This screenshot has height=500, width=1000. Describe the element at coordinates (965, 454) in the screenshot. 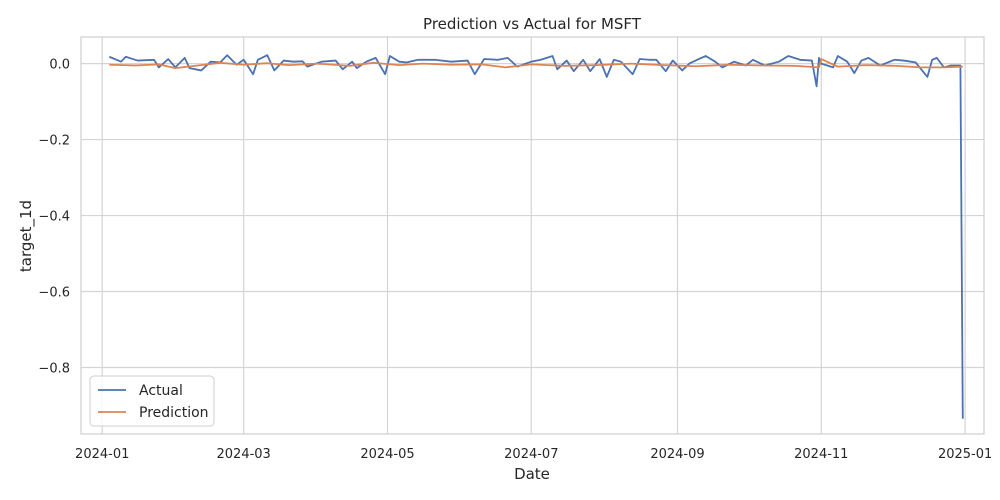

I see `x-tick-label: 2025-01` at that location.